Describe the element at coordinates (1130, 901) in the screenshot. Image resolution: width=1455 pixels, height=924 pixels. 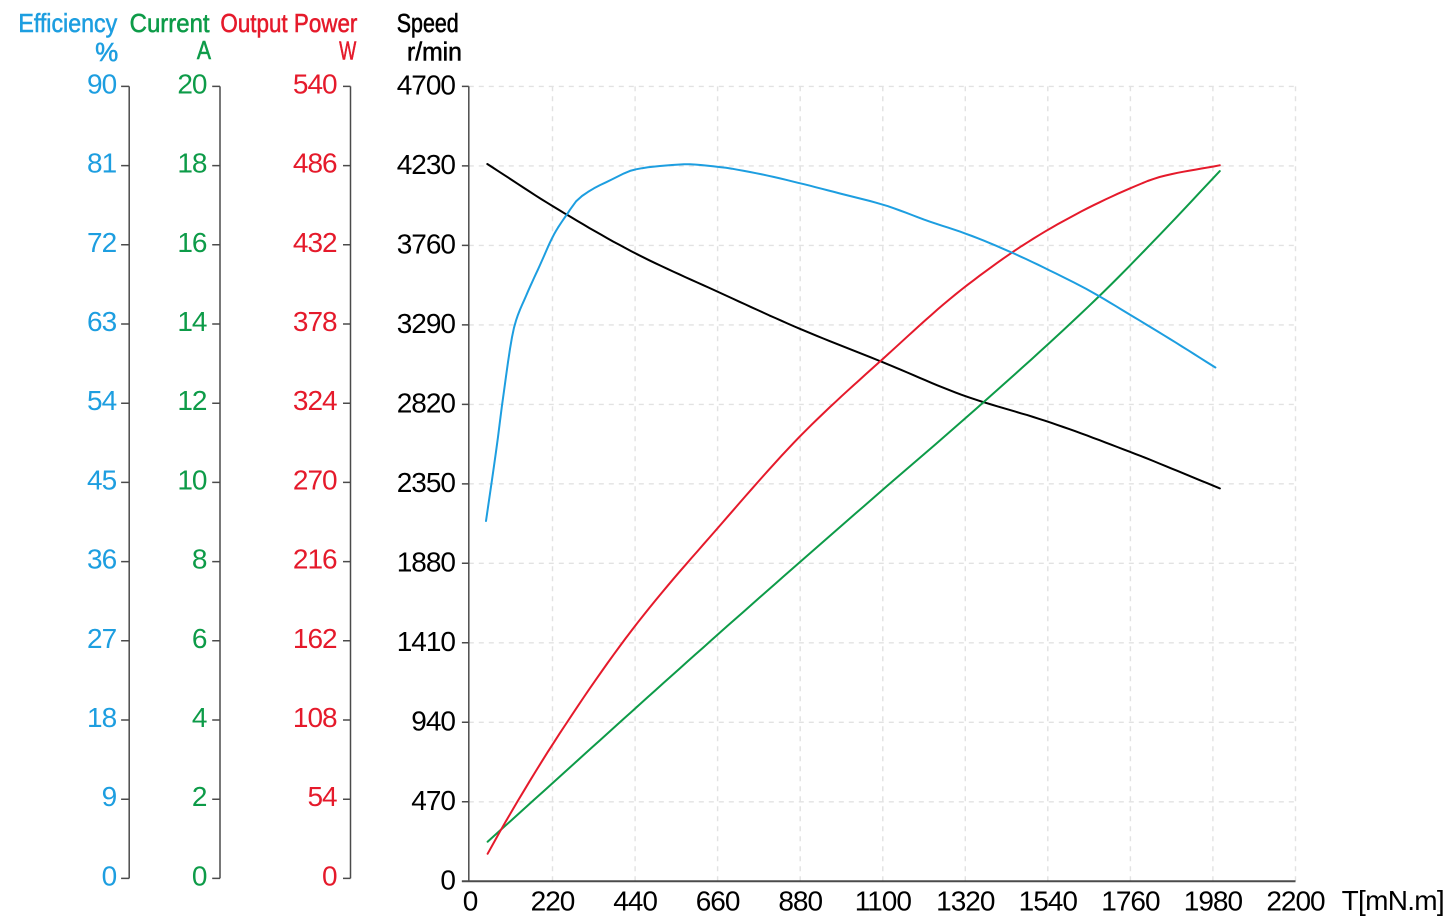
I see `svg-text: 1760` at that location.